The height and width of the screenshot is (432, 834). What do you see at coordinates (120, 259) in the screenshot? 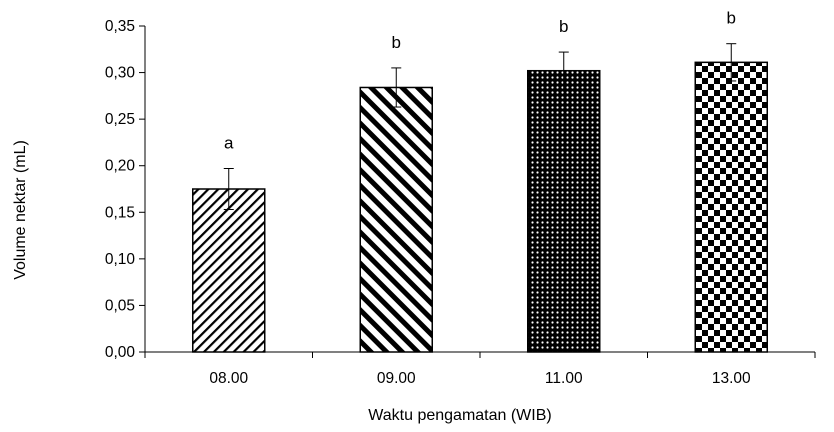
I see `y-tick-label: 0,10` at bounding box center [120, 259].